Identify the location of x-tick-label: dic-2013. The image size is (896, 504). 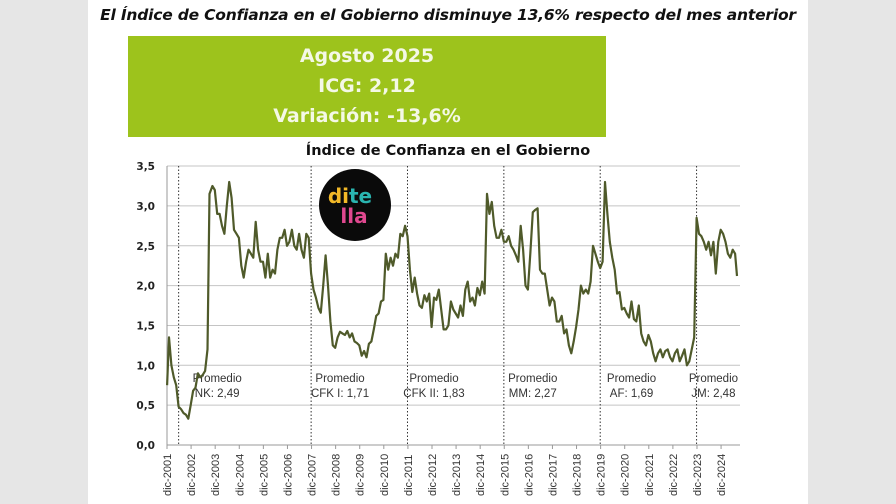
(457, 475).